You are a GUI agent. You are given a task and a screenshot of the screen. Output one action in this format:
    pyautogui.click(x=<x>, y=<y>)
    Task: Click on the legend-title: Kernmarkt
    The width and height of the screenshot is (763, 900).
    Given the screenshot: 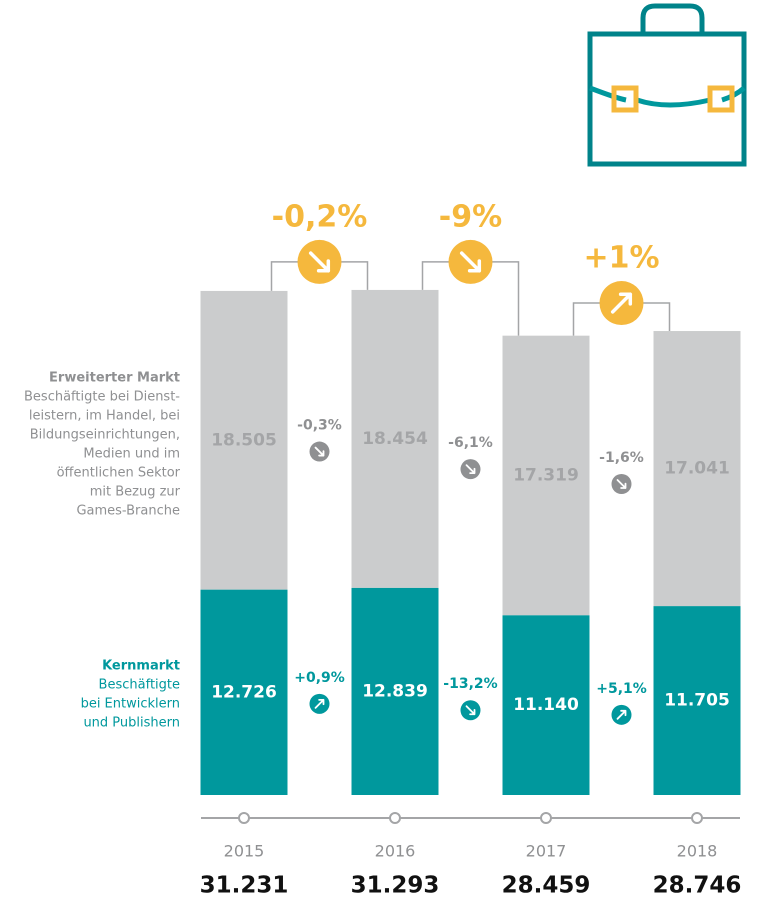 What is the action you would take?
    pyautogui.click(x=141, y=666)
    